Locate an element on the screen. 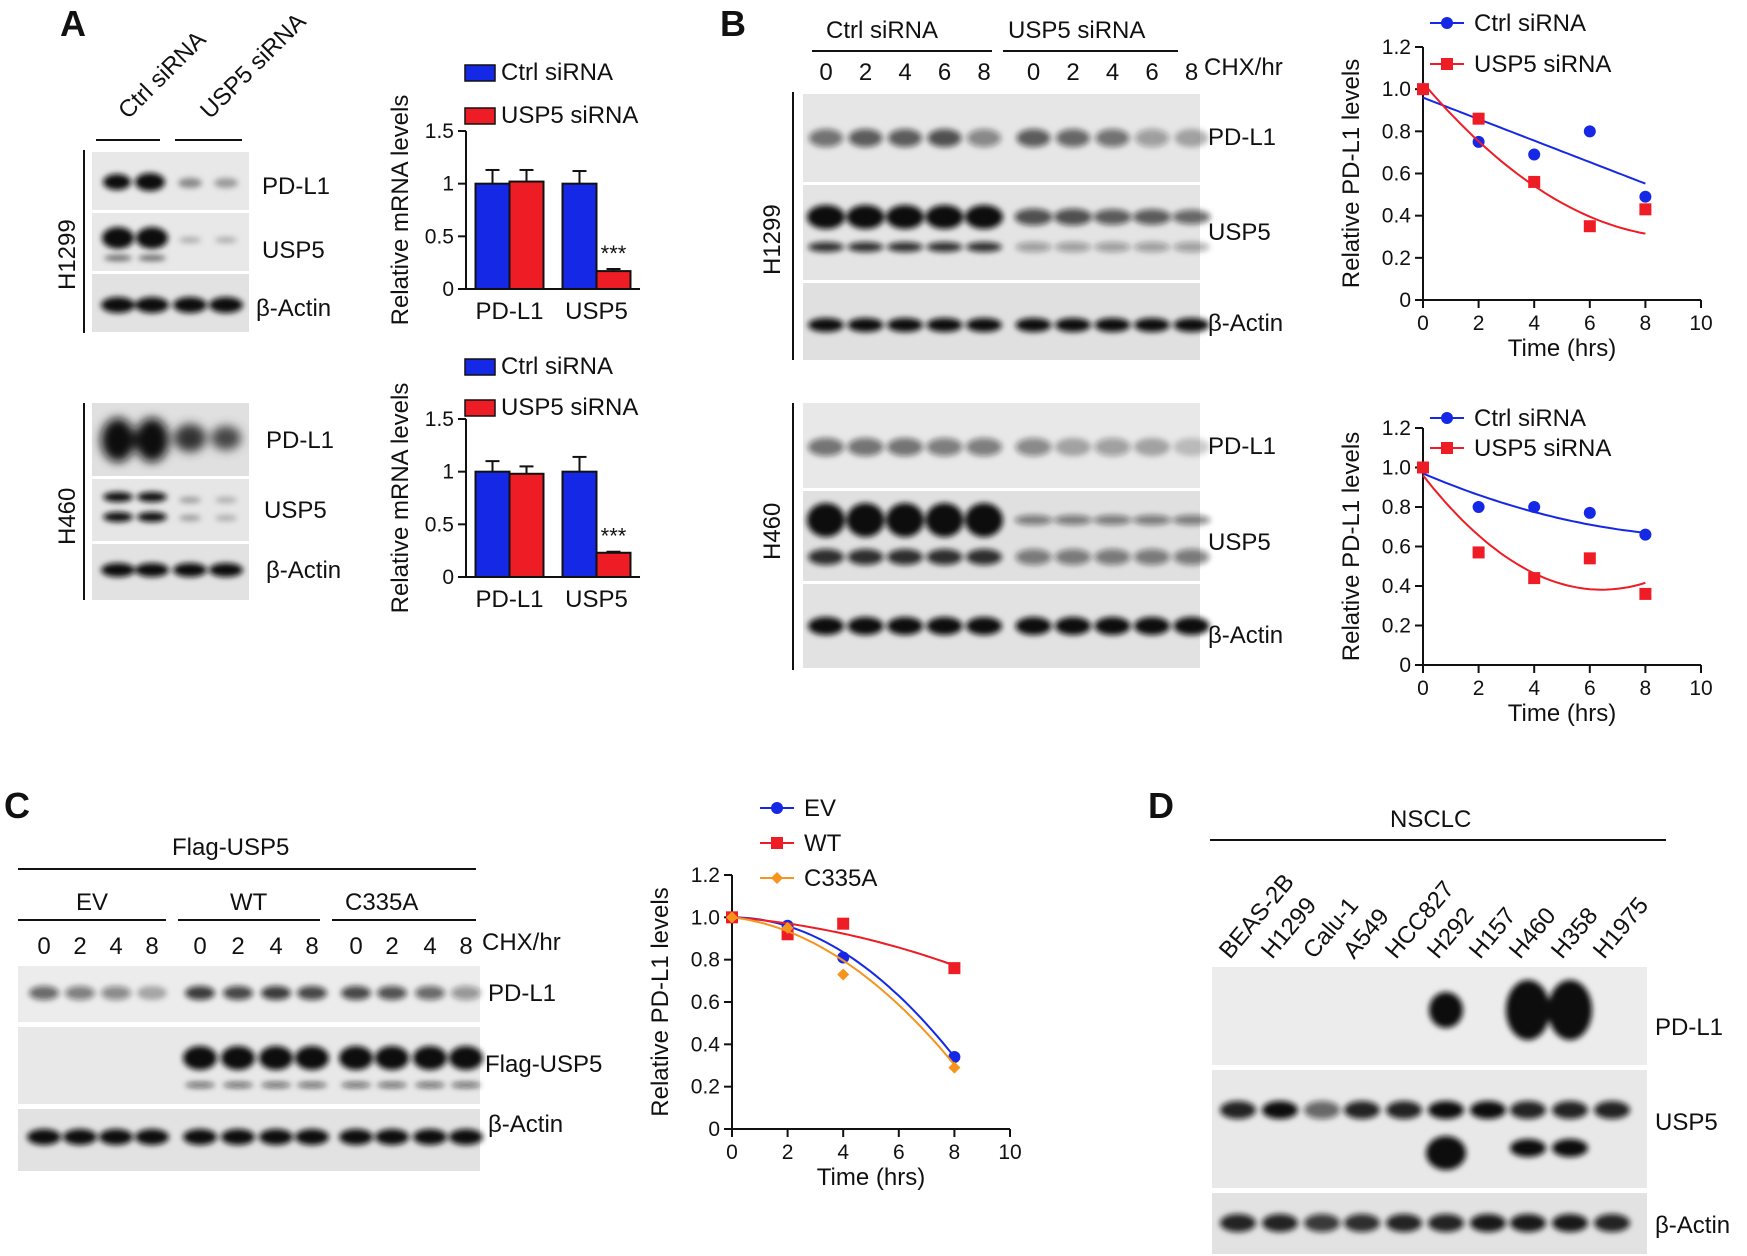 The image size is (1747, 1256). y-tick-label: 0 is located at coordinates (1405, 665).